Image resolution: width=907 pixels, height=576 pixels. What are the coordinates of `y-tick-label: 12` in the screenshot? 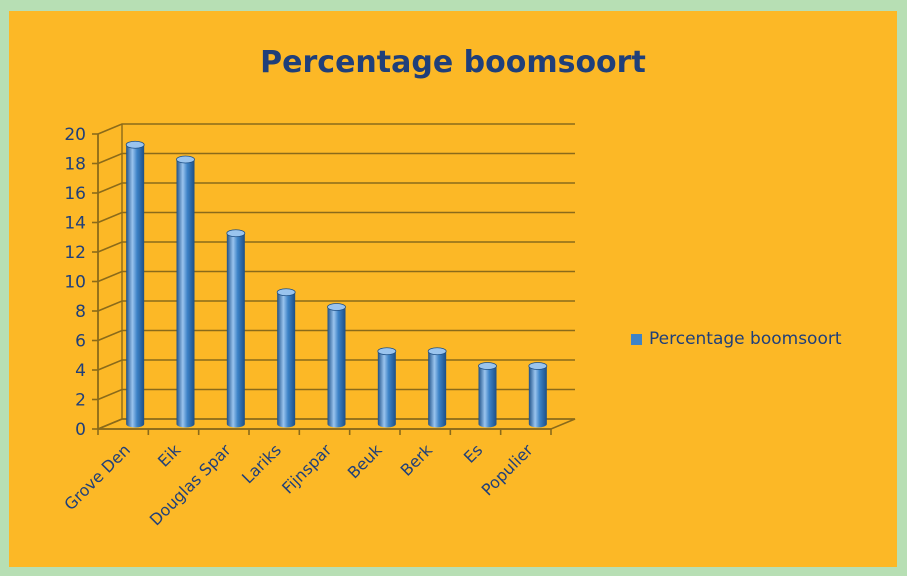 It's located at (75, 253).